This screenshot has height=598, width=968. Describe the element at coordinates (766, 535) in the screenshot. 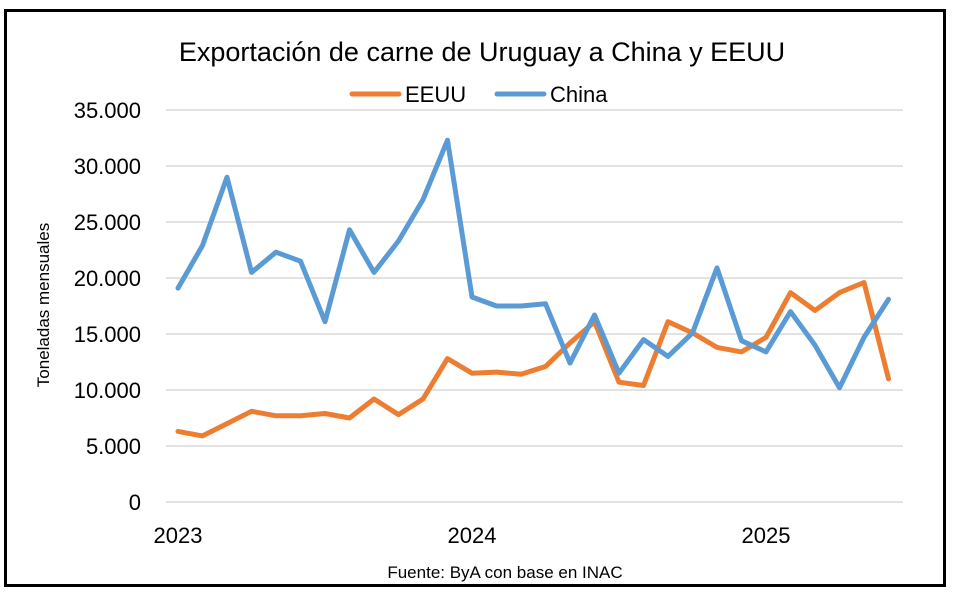

I see `x-tick-label: 2025` at that location.